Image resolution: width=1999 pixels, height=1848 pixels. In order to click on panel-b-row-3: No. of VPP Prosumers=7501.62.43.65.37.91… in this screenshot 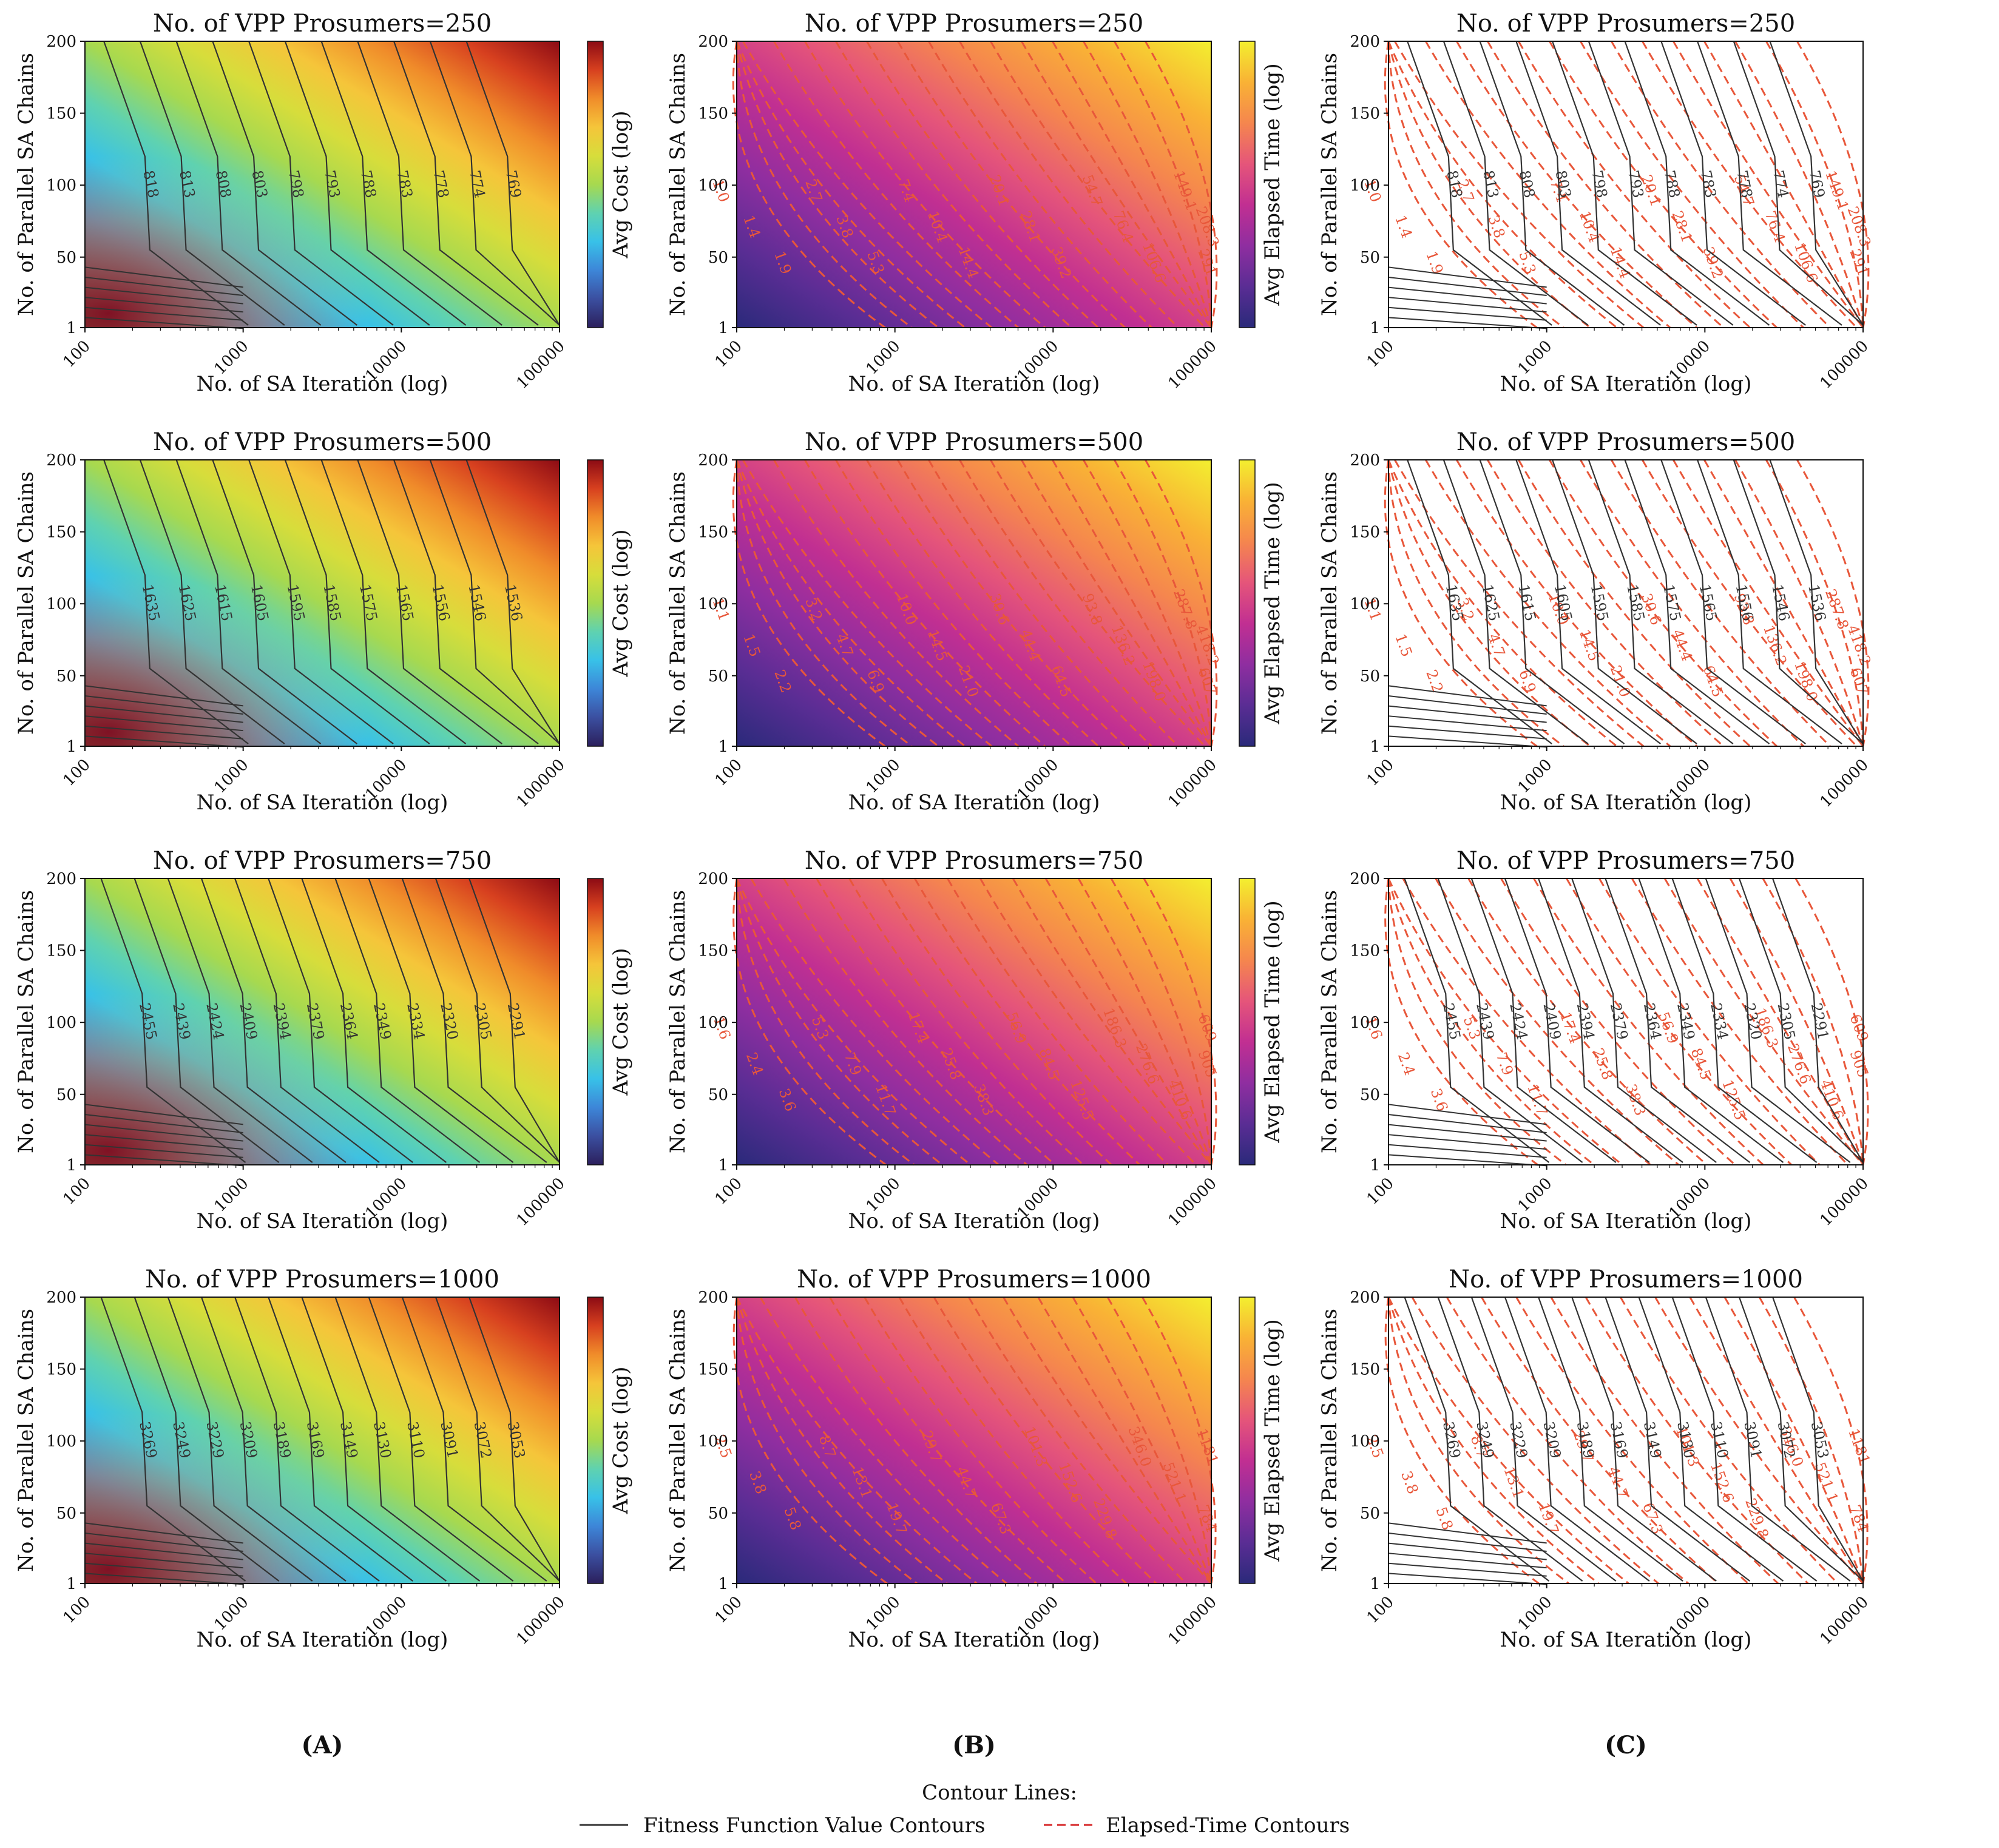, I will do `click(975, 1040)`.